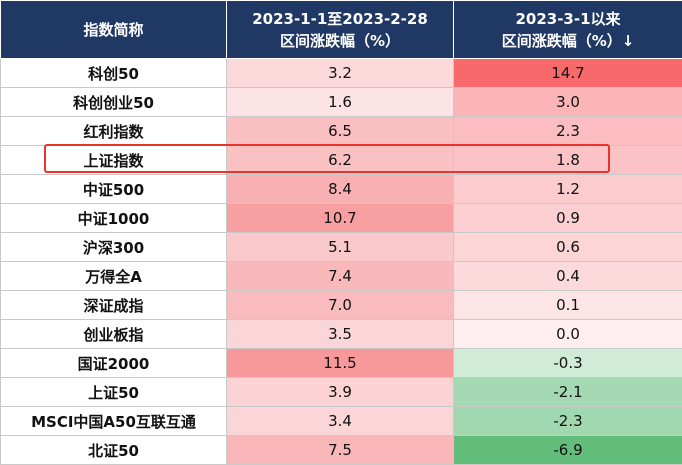 The height and width of the screenshot is (465, 682). What do you see at coordinates (113, 73) in the screenshot?
I see `index-name-cell: 科创50` at bounding box center [113, 73].